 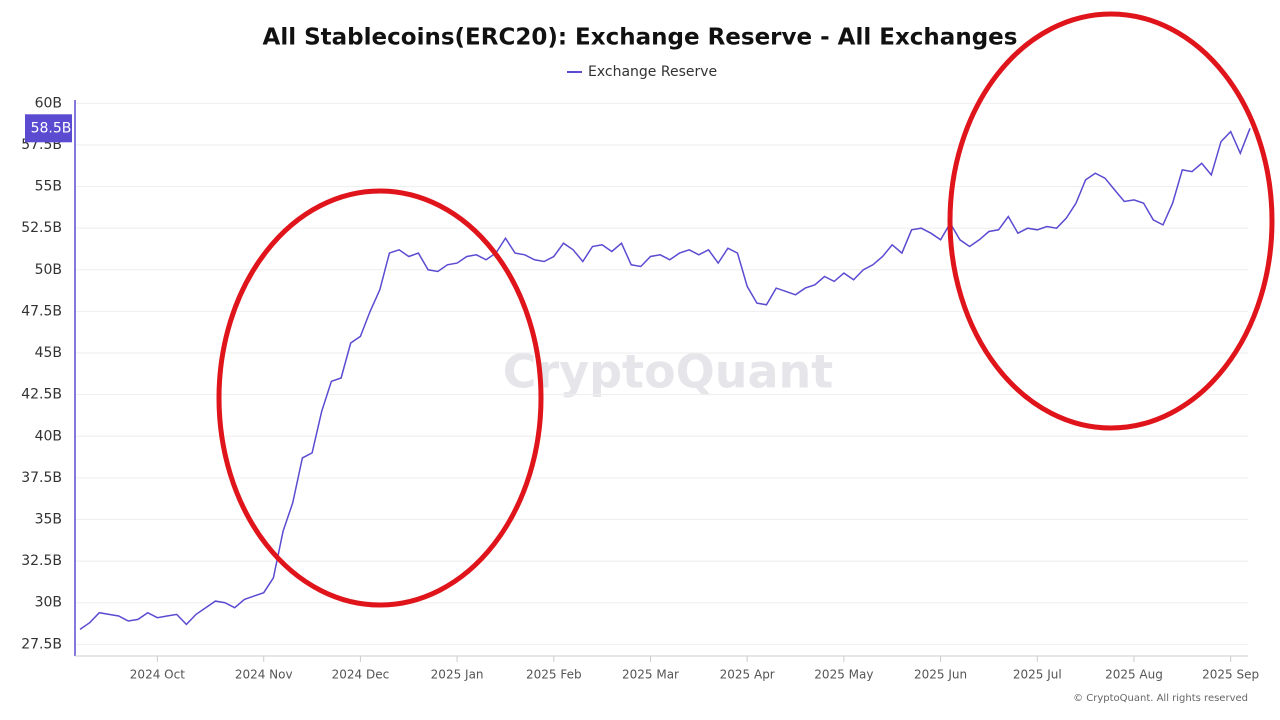 I want to click on y-tick-label: 50B, so click(x=48, y=270).